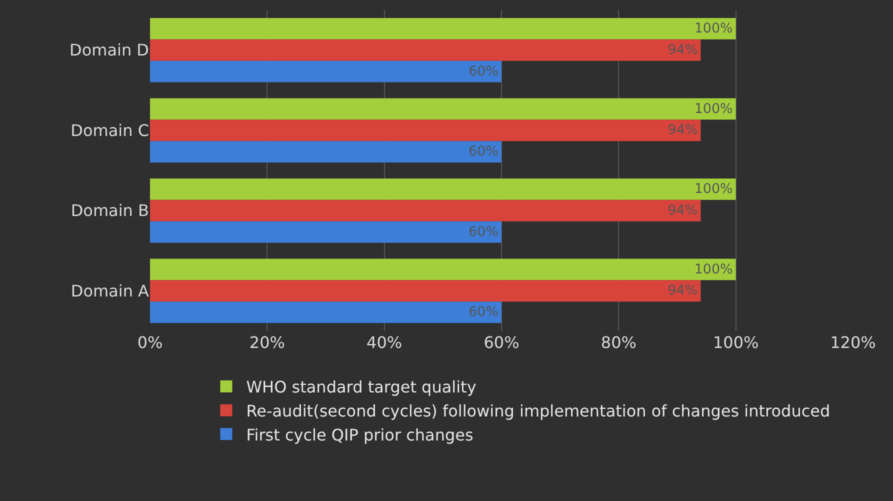 The height and width of the screenshot is (501, 893). I want to click on x-tick-label: 100%, so click(735, 342).